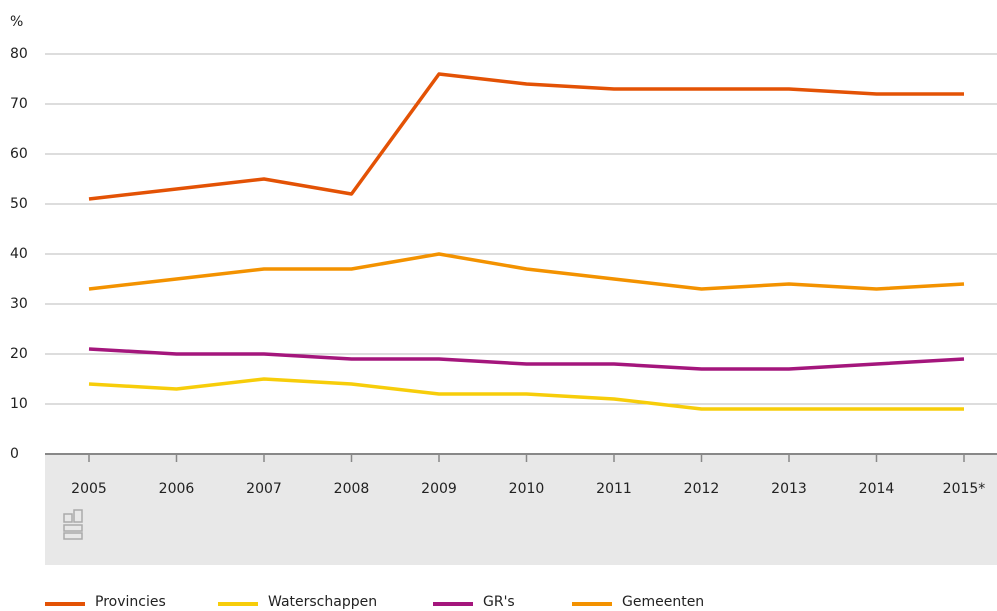  Describe the element at coordinates (964, 489) in the screenshot. I see `x-tick-label: 2015*` at that location.